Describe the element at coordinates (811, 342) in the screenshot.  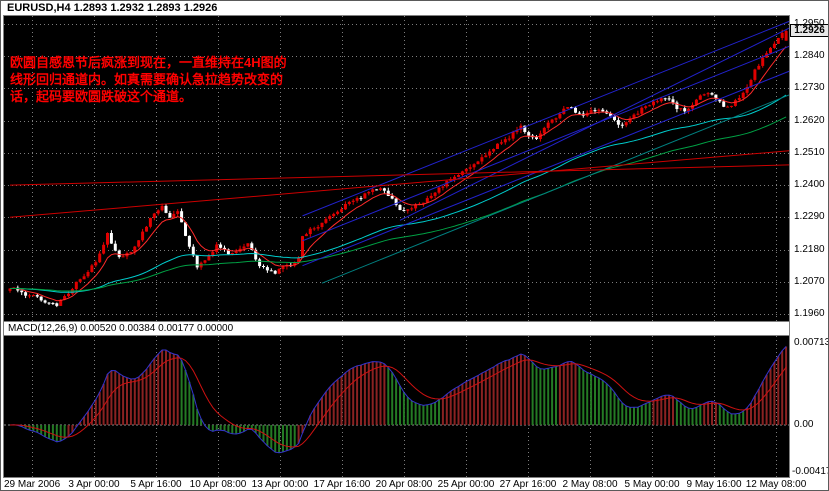
I see `macd-axis-max-label: 0.00713` at that location.